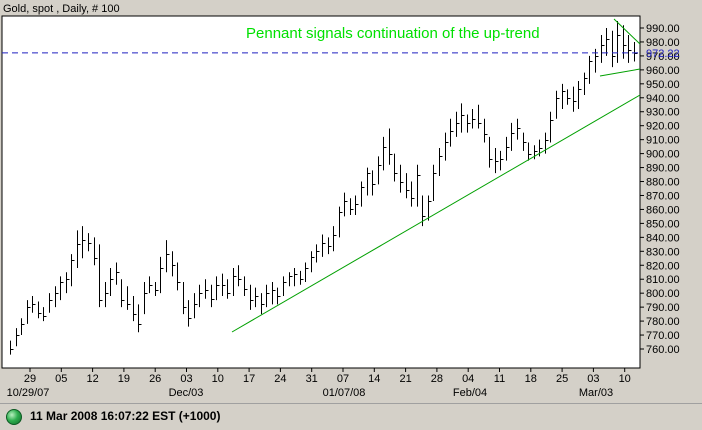  I want to click on status-timestamp: 11 Mar 2008 16:07:22 EST (+1000), so click(125, 416).